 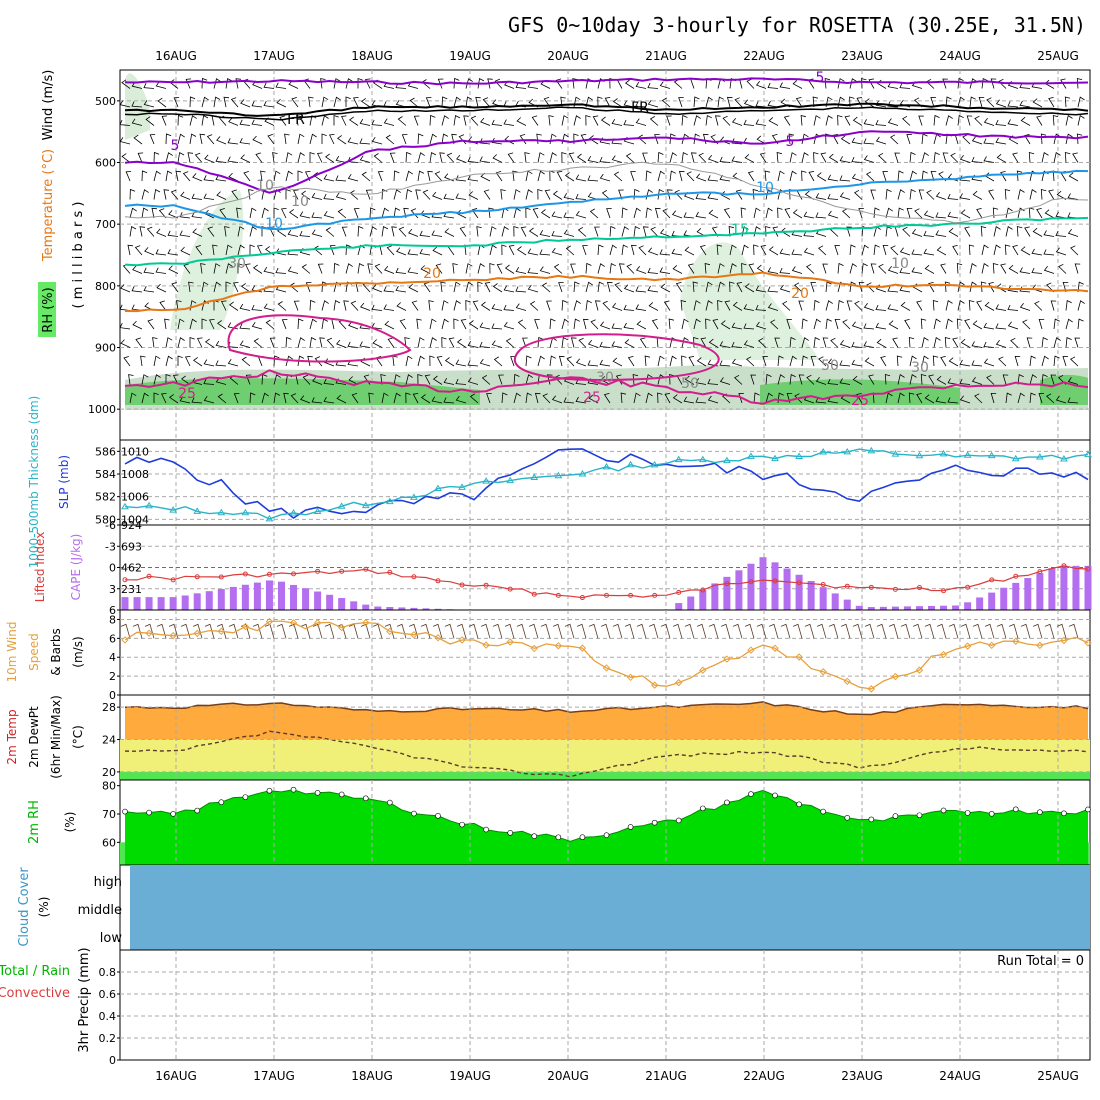 I want to click on li-marker, so click(x=944, y=591).